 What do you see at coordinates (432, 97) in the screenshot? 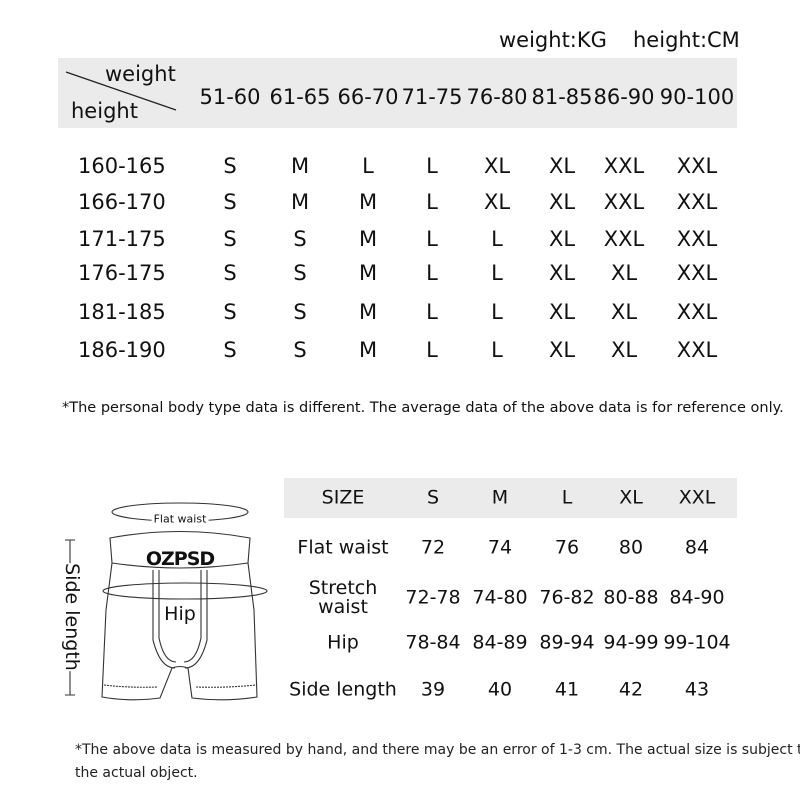
I see `weight-column-header: 71-75` at bounding box center [432, 97].